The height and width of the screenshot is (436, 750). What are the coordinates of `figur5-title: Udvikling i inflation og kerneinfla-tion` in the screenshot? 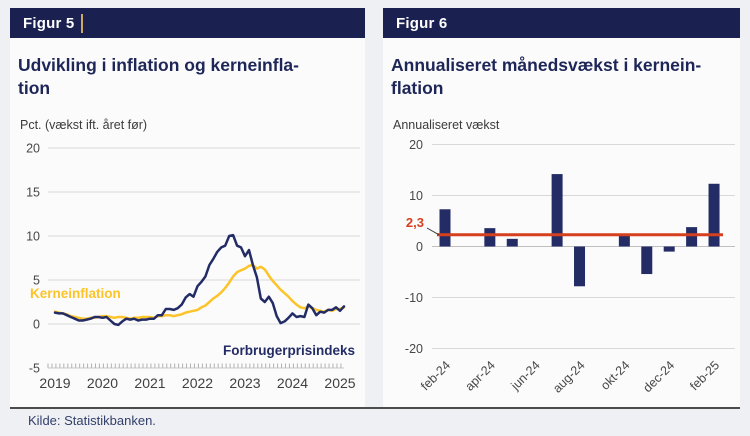 It's located at (188, 77).